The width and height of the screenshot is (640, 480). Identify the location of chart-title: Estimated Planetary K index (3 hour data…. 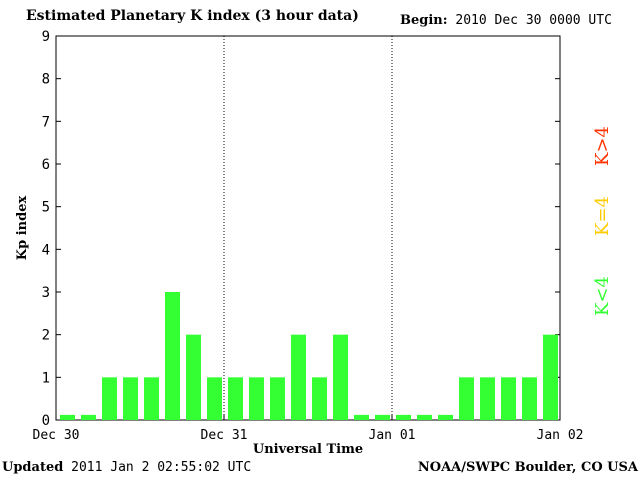
(192, 16).